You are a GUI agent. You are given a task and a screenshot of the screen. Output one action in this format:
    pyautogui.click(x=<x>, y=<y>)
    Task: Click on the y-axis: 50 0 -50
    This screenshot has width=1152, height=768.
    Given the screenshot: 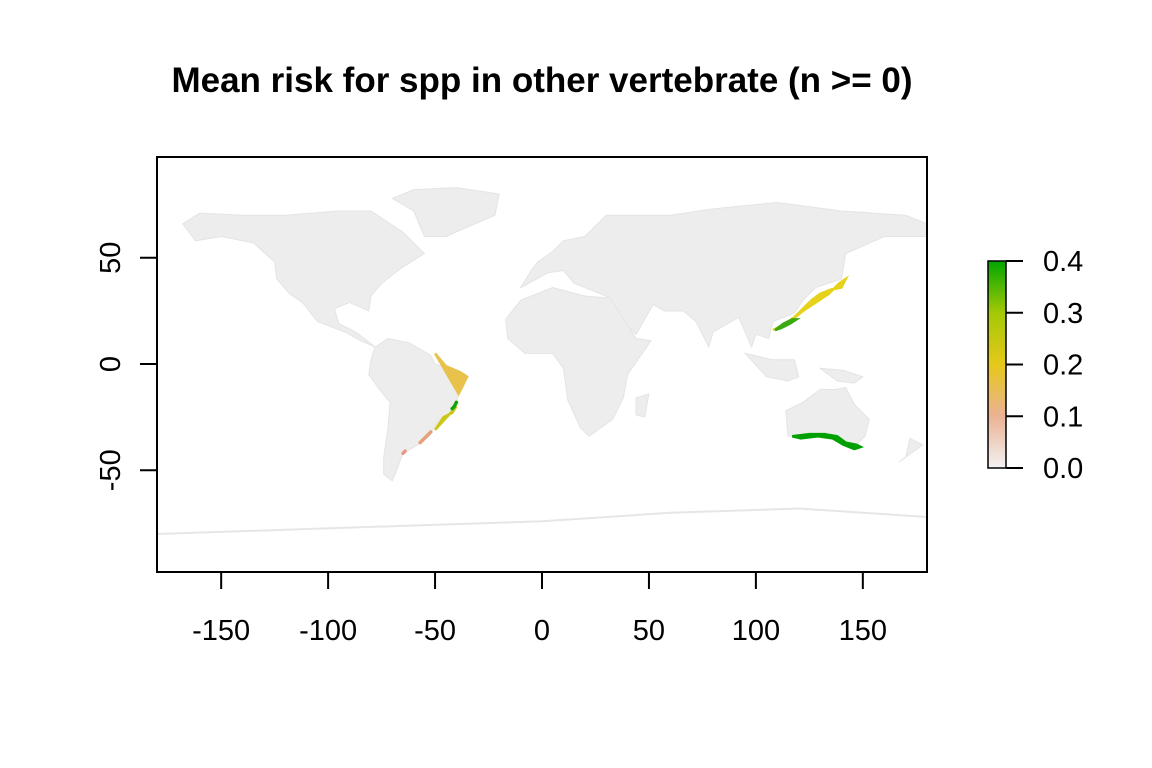 What is the action you would take?
    pyautogui.click(x=126, y=366)
    